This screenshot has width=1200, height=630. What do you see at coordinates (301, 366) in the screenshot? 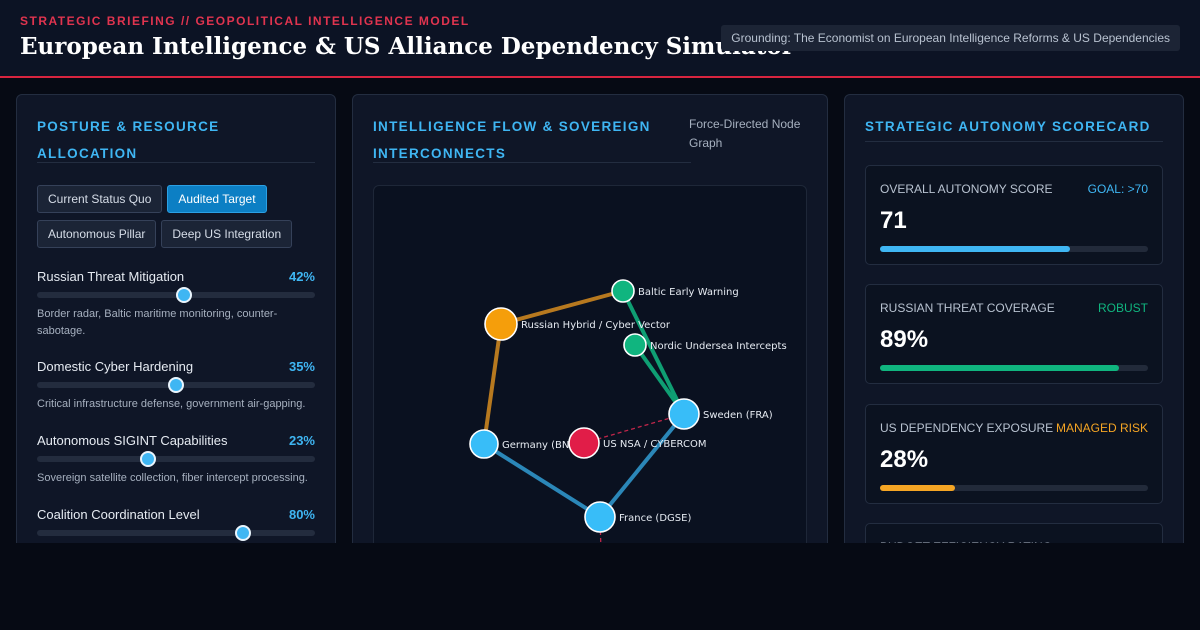
I see `slider-value: 35%` at bounding box center [301, 366].